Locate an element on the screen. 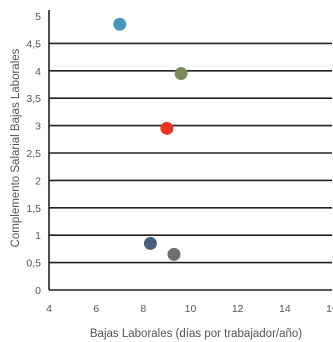 The image size is (333, 342). y-tick-labels: 0 0,5 1 1,5 2 2,5 3 3,5 4 4,5 5 is located at coordinates (33, 154).